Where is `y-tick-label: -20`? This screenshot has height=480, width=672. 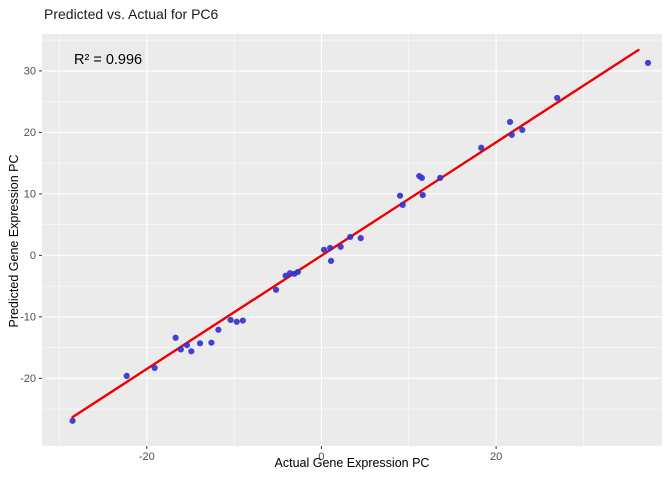
y-tick-label: -20 is located at coordinates (28, 379).